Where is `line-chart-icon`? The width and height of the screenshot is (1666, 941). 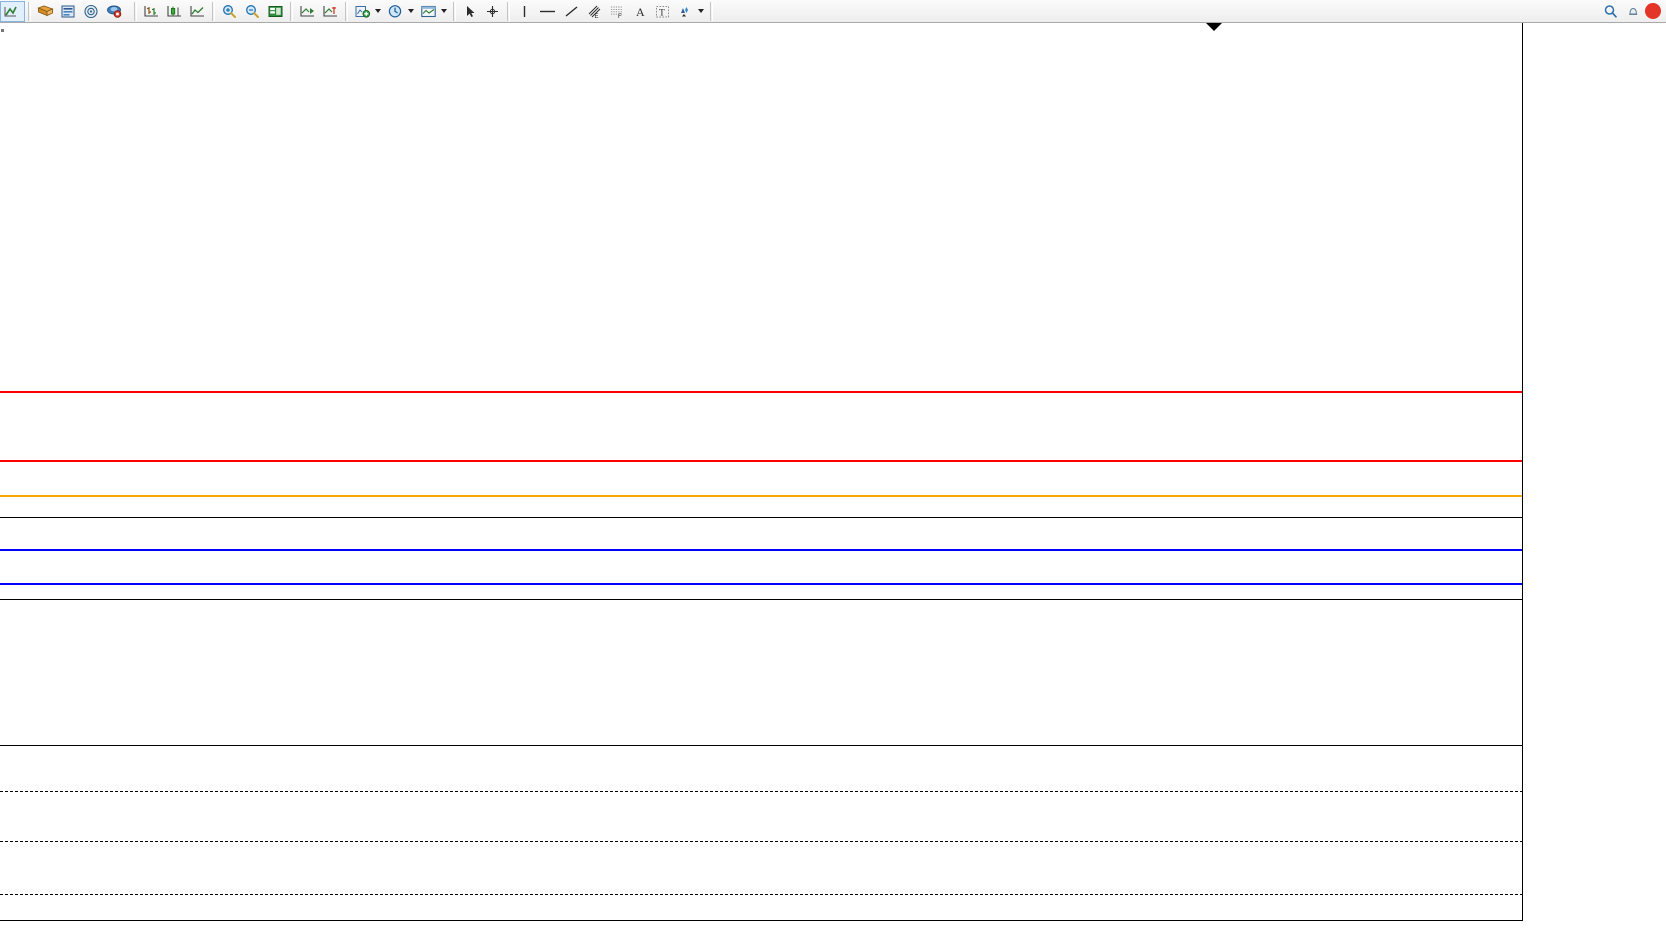 line-chart-icon is located at coordinates (197, 11).